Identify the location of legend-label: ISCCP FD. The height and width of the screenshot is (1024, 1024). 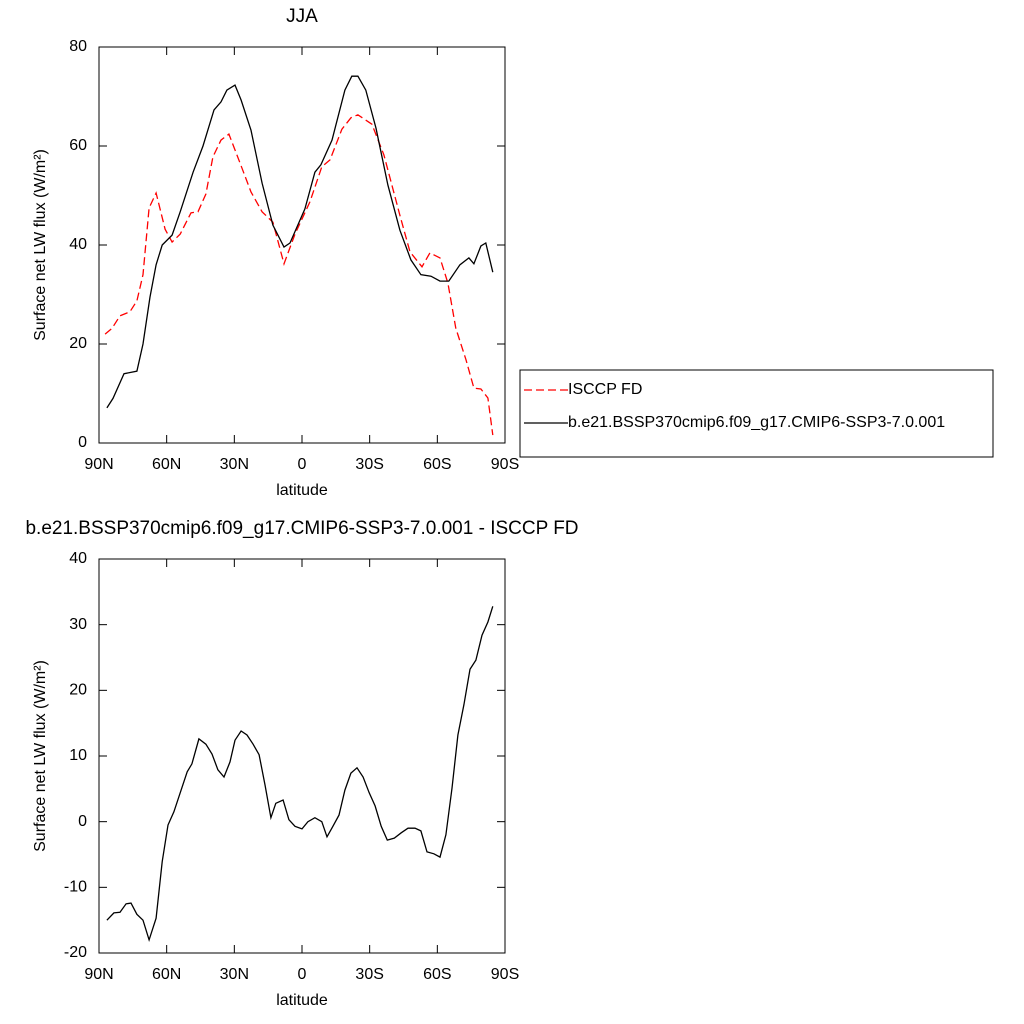
(605, 389).